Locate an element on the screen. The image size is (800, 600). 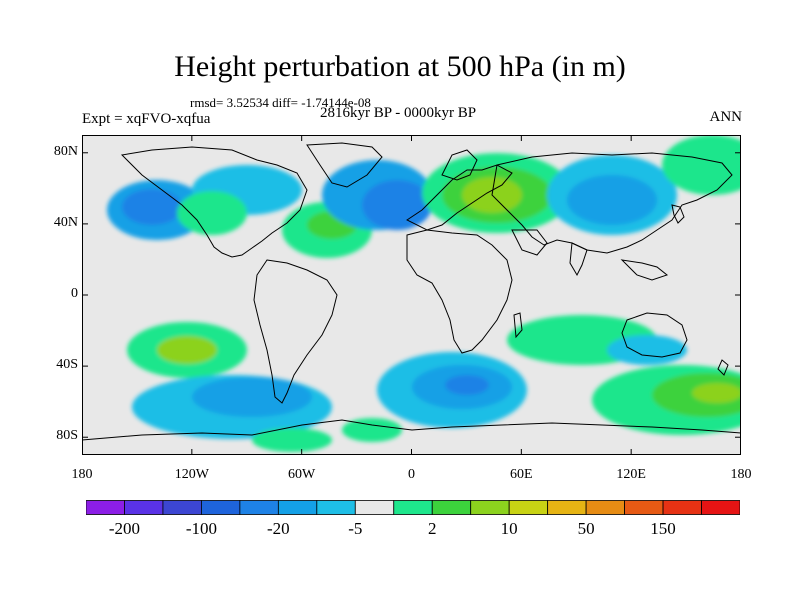
colorbar-label: -20 is located at coordinates (278, 528).